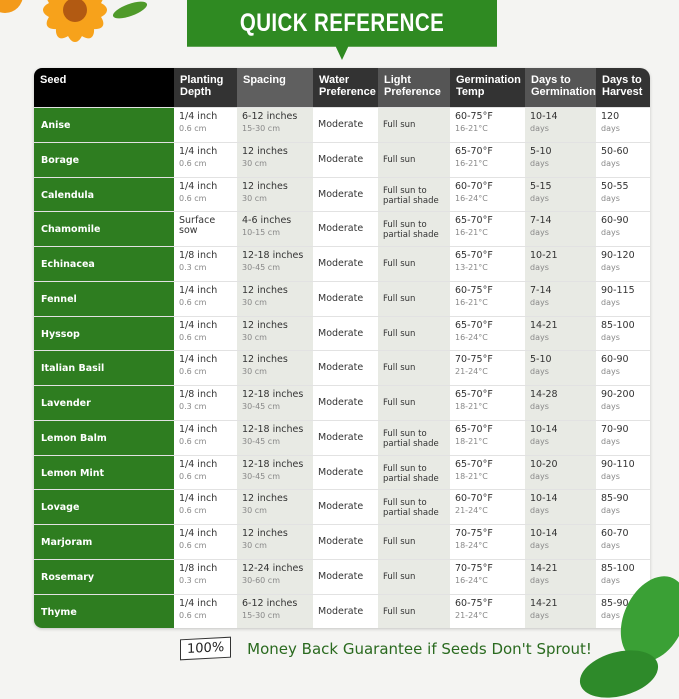 This screenshot has height=699, width=679. What do you see at coordinates (275, 87) in the screenshot?
I see `header-spacing: Spacing` at bounding box center [275, 87].